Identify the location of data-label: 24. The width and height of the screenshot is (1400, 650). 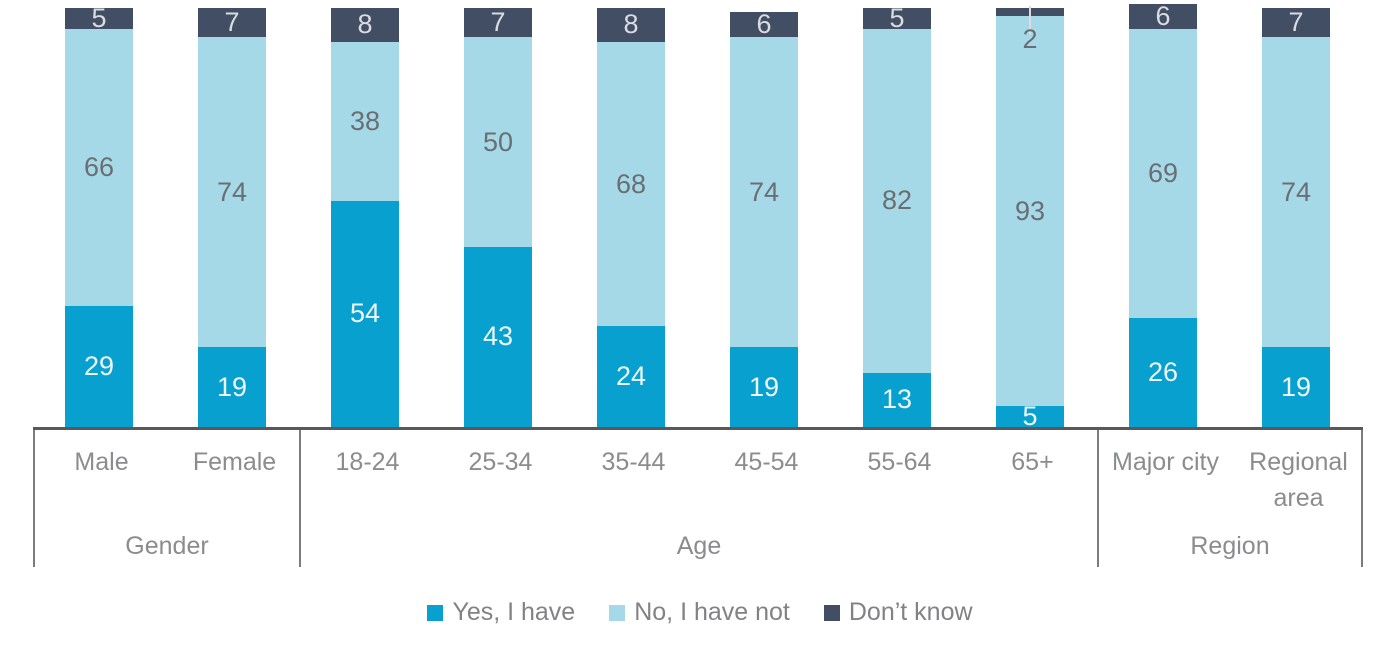
(631, 376).